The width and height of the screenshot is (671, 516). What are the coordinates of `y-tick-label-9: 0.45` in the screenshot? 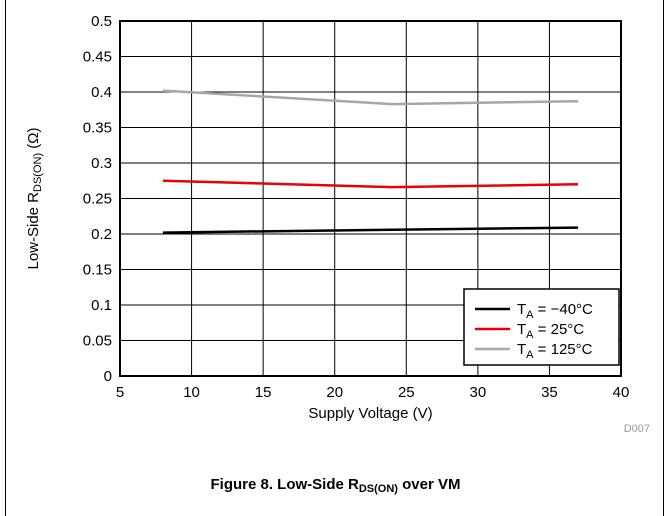 It's located at (97, 57).